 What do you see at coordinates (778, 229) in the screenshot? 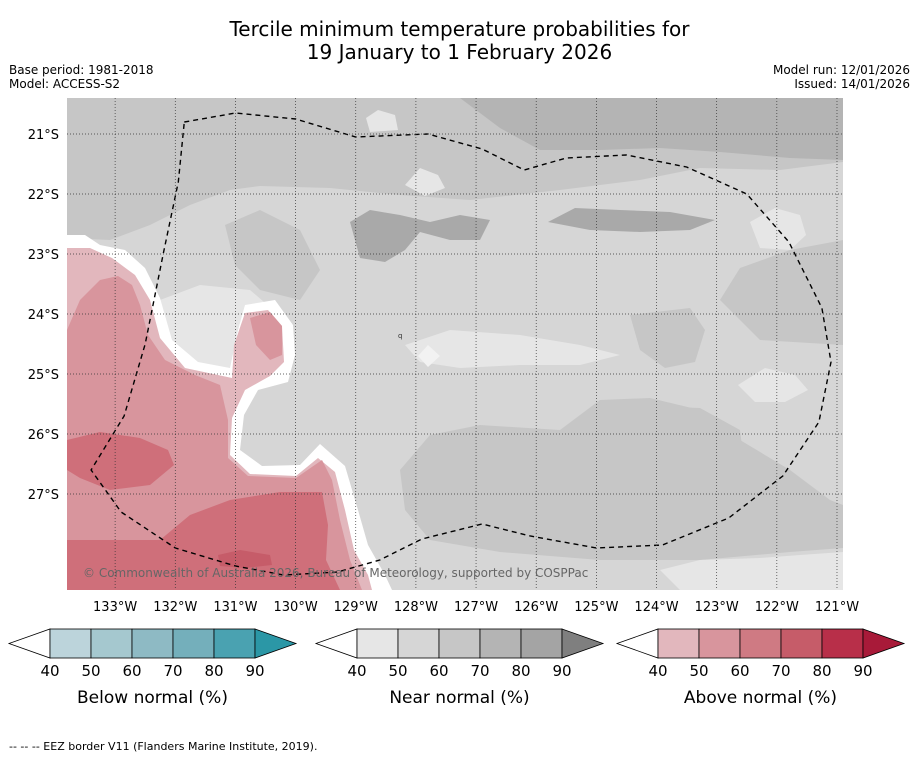
I see `near-normal-zone-40-d` at bounding box center [778, 229].